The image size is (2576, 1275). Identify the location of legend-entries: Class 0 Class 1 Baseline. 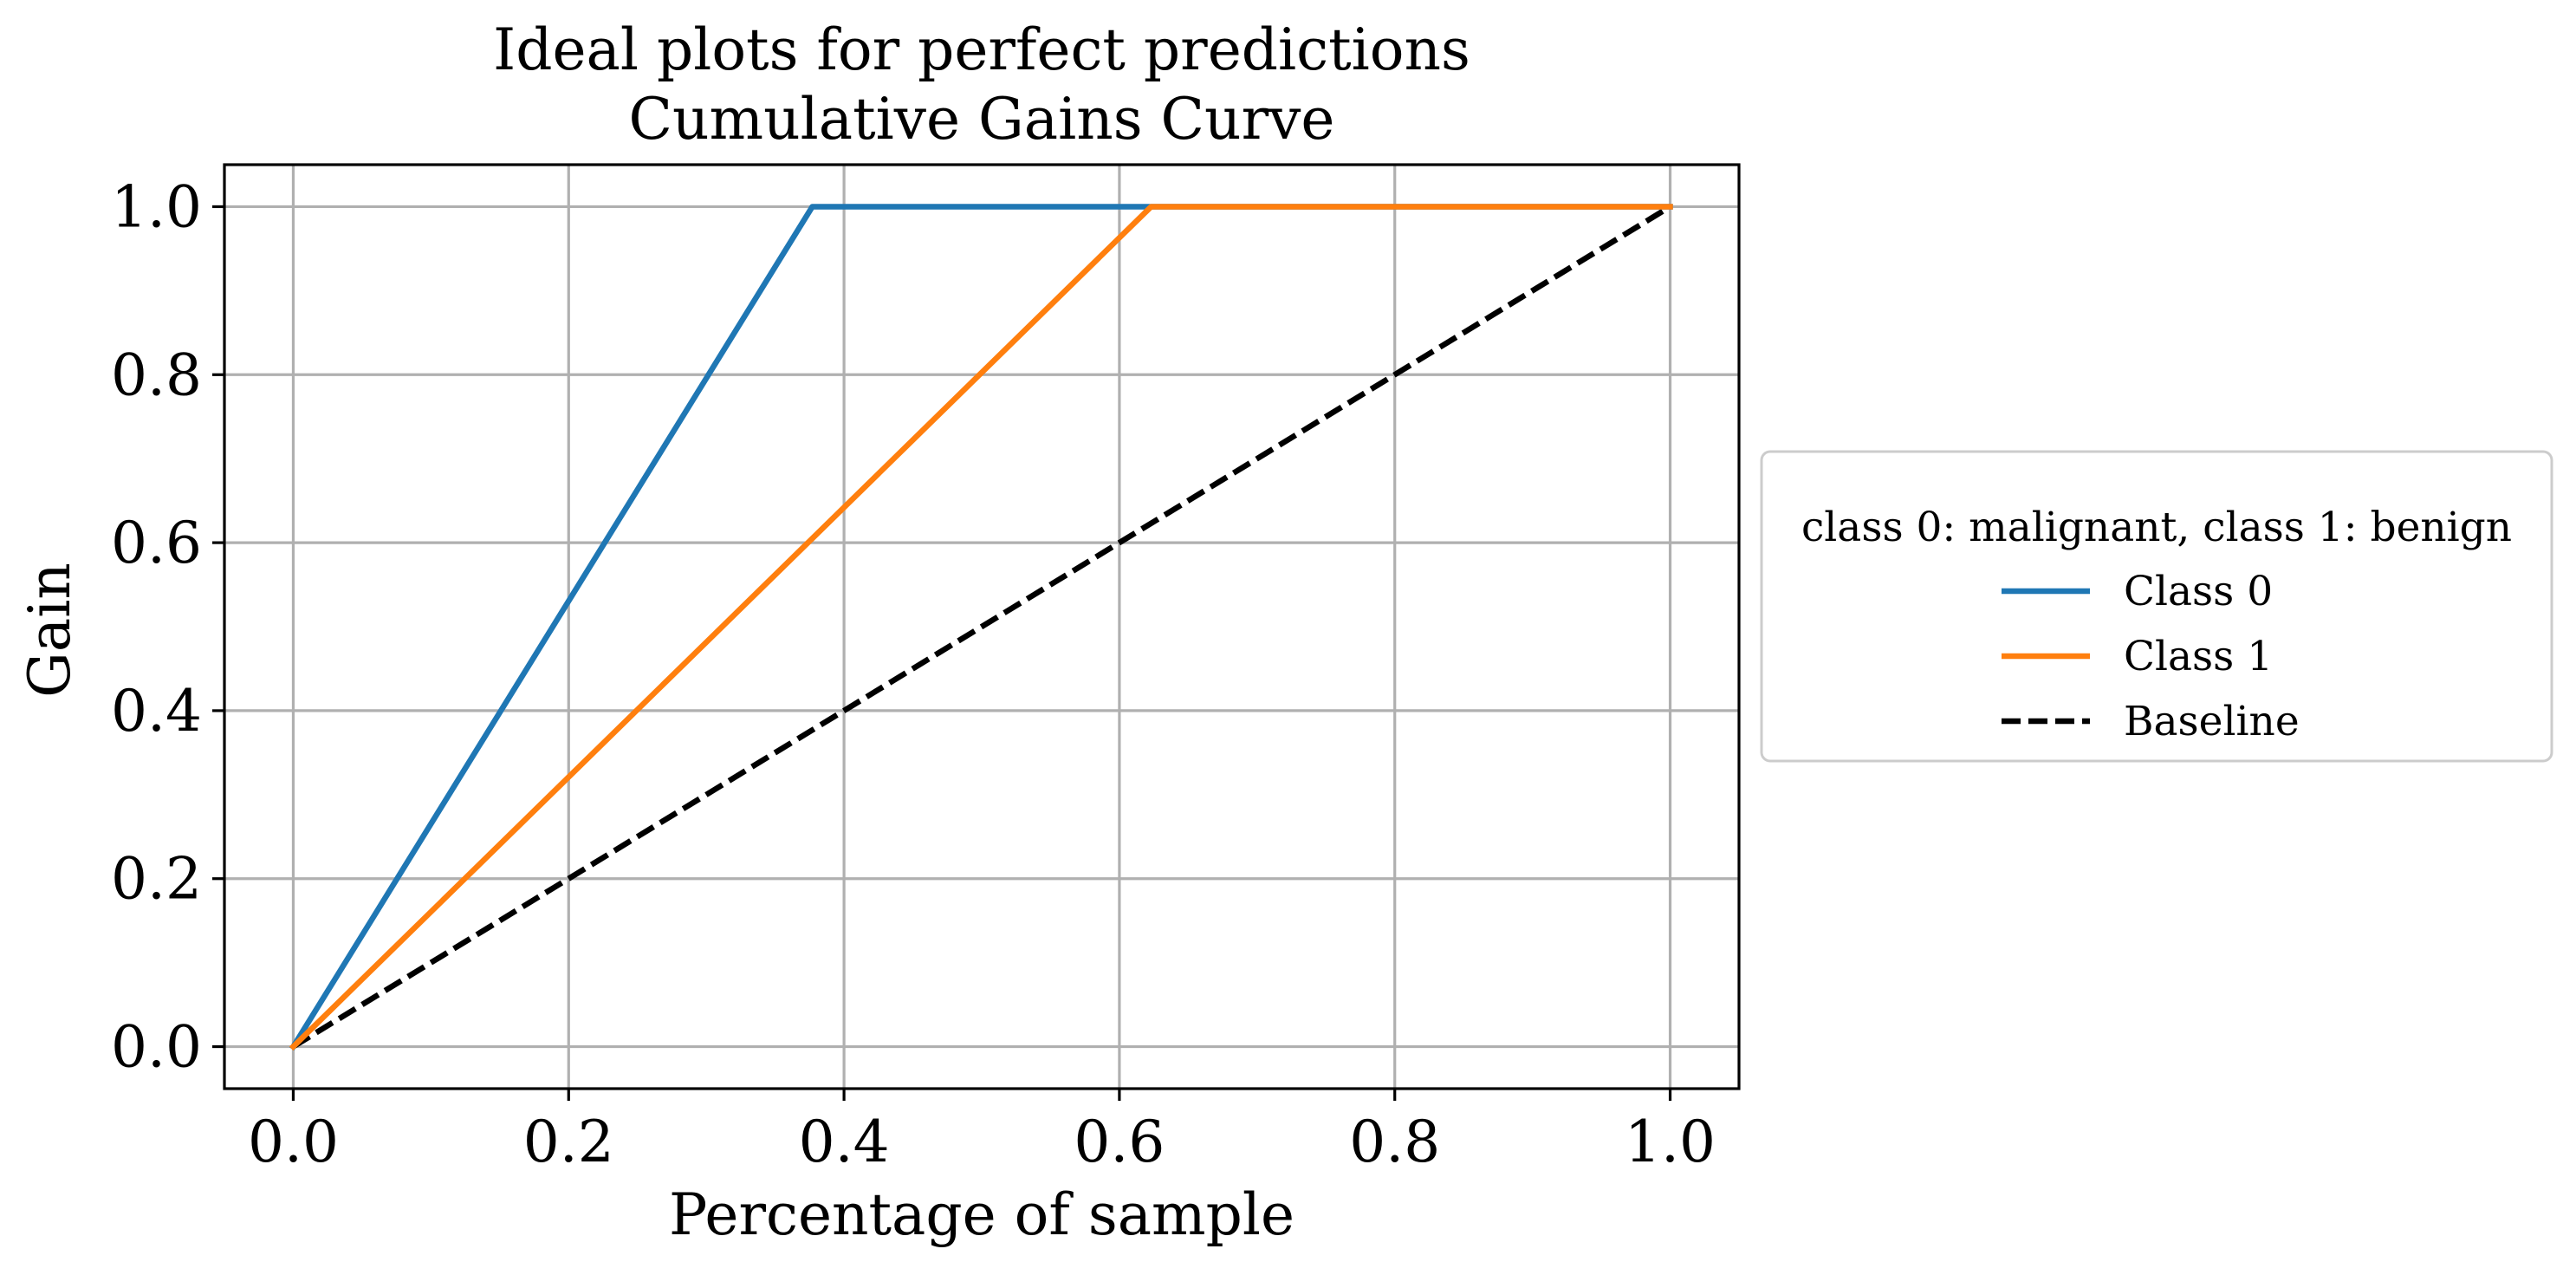
(2151, 656).